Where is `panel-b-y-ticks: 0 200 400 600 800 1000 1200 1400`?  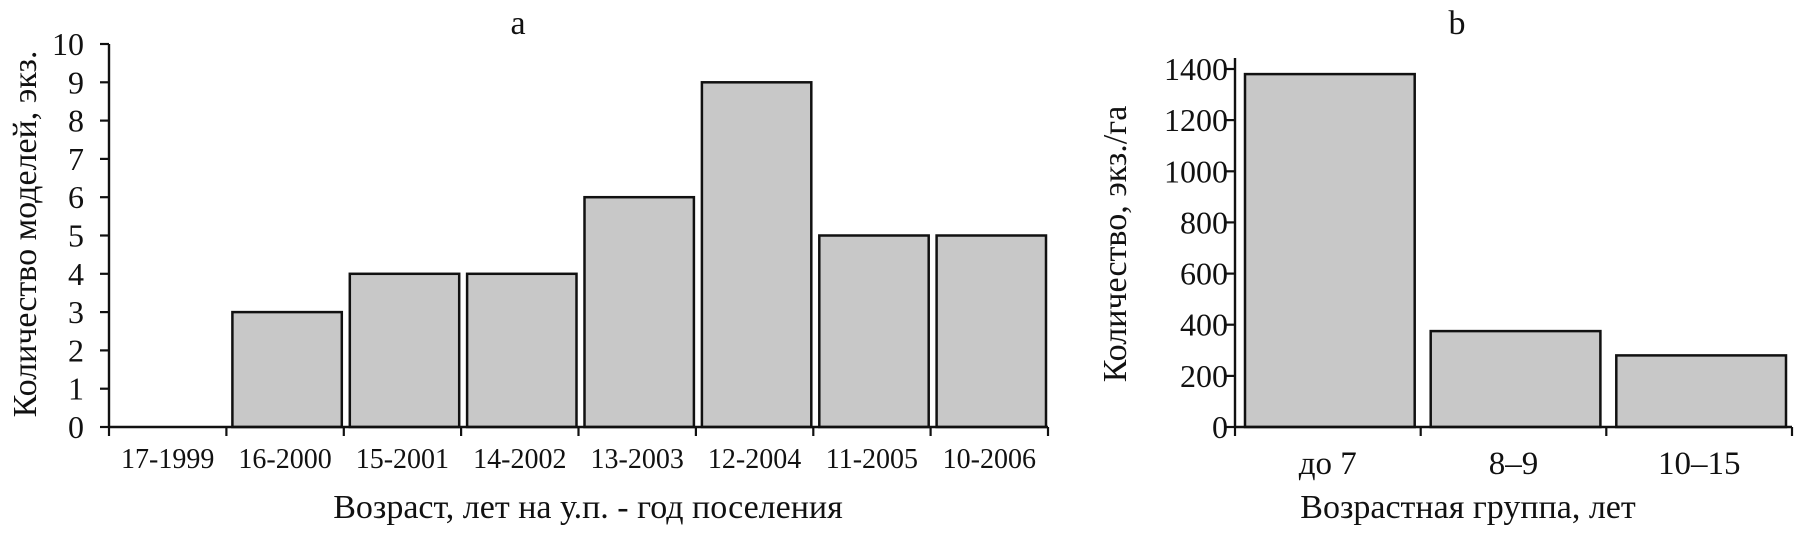
panel-b-y-ticks: 0 200 400 600 800 1000 1200 1400 is located at coordinates (1199, 248).